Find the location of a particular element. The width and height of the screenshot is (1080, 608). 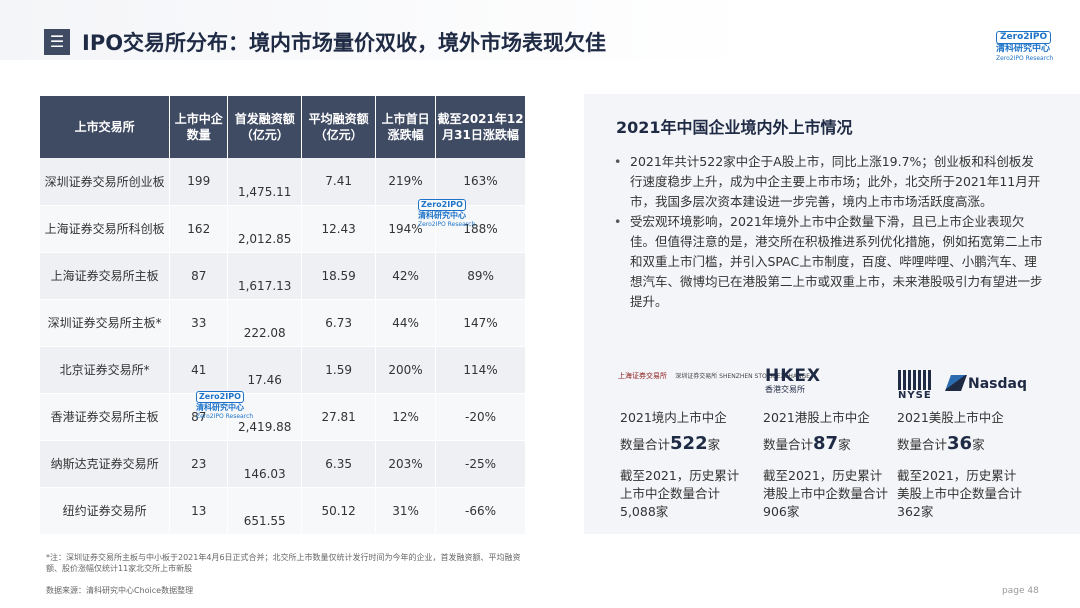

cell-first-day: 194% is located at coordinates (406, 229).